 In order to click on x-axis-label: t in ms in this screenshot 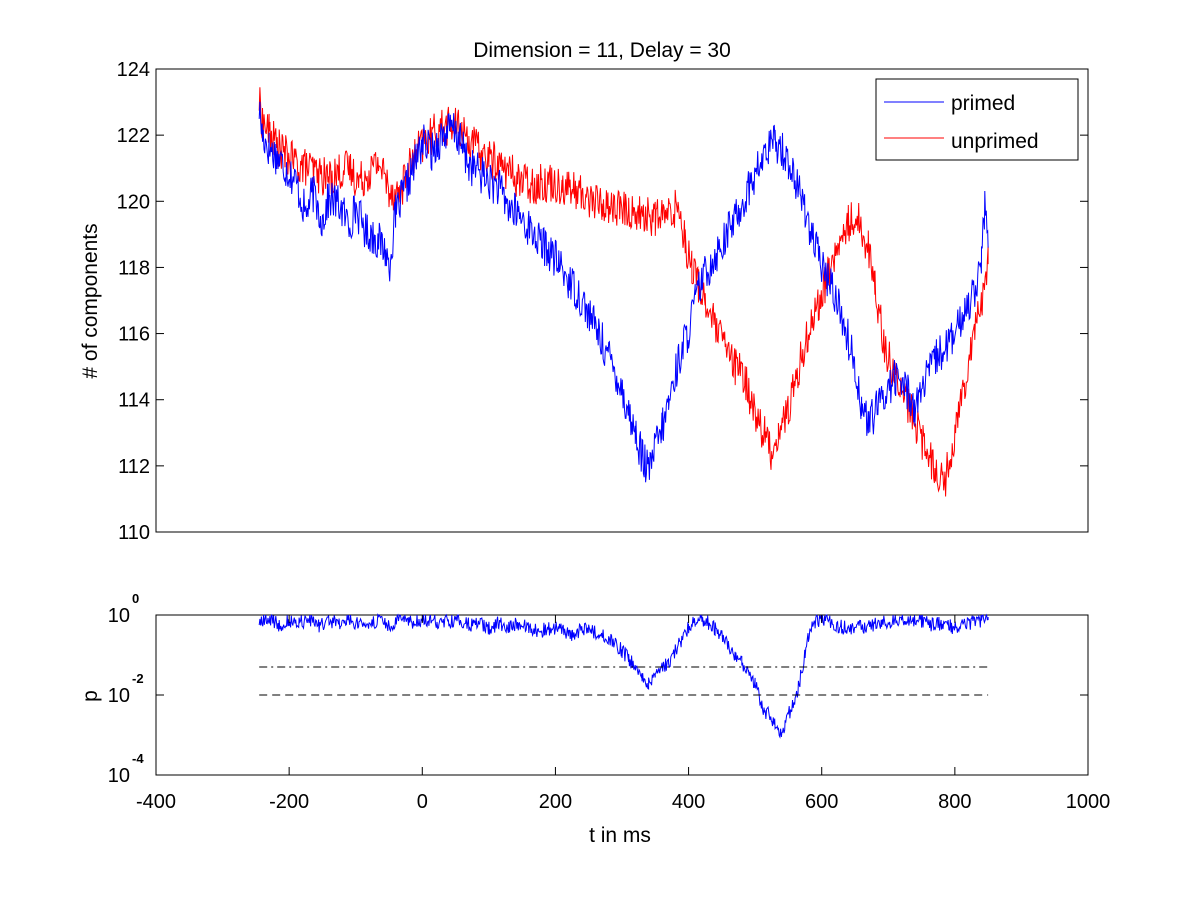, I will do `click(620, 835)`.